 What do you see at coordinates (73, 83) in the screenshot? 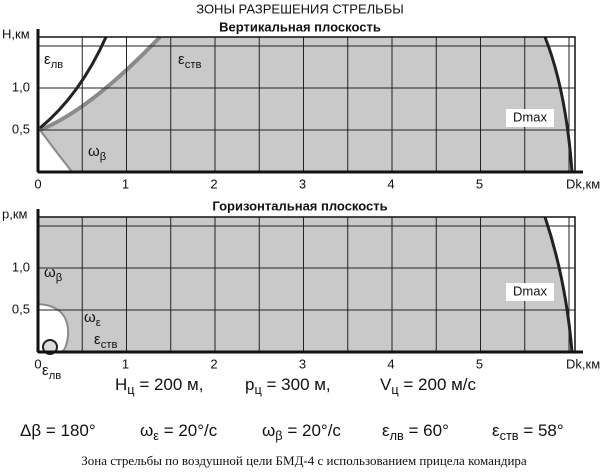
I see `eps-lv-curve` at bounding box center [73, 83].